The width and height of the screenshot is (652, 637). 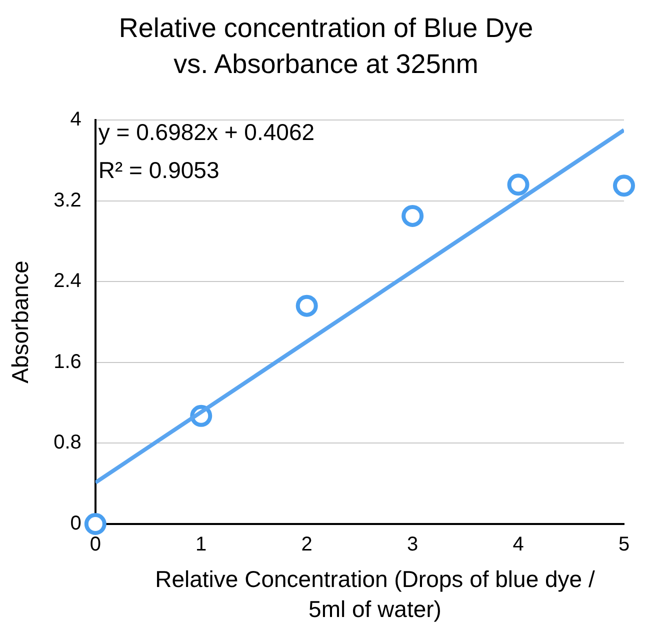 I want to click on y-tick-label: 3.2, so click(x=68, y=200).